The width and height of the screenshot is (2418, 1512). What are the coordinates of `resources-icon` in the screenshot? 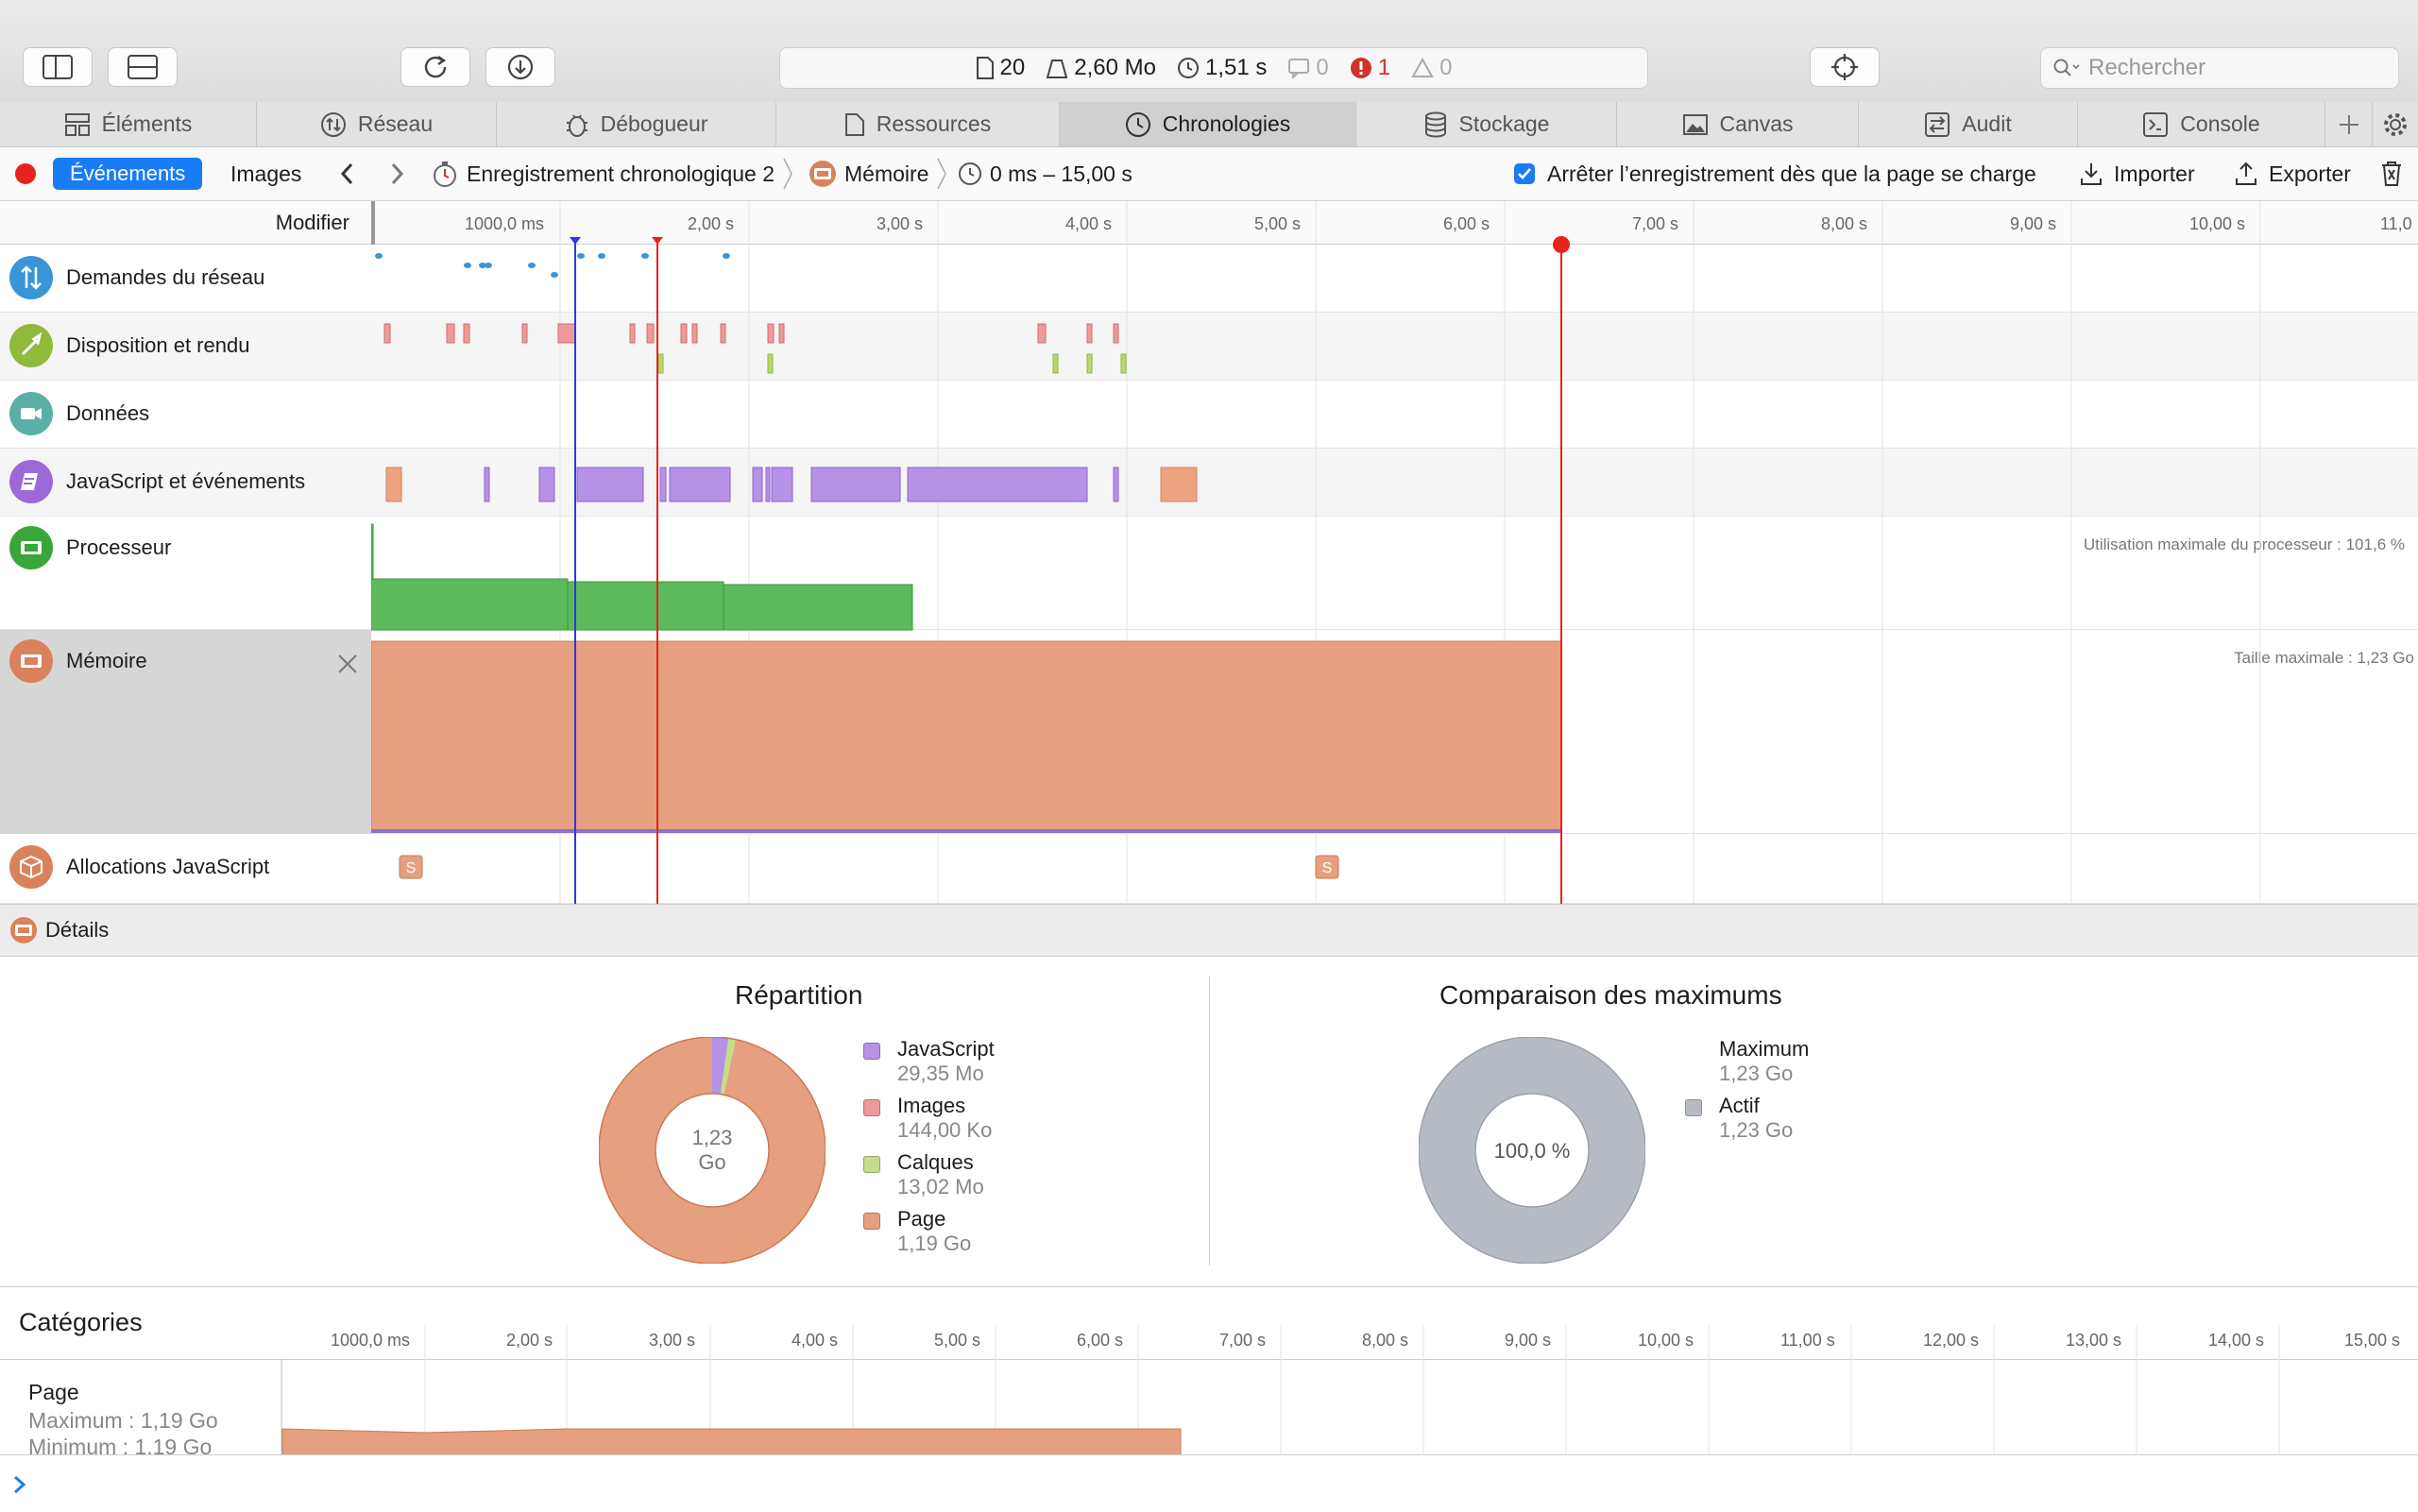 It's located at (854, 124).